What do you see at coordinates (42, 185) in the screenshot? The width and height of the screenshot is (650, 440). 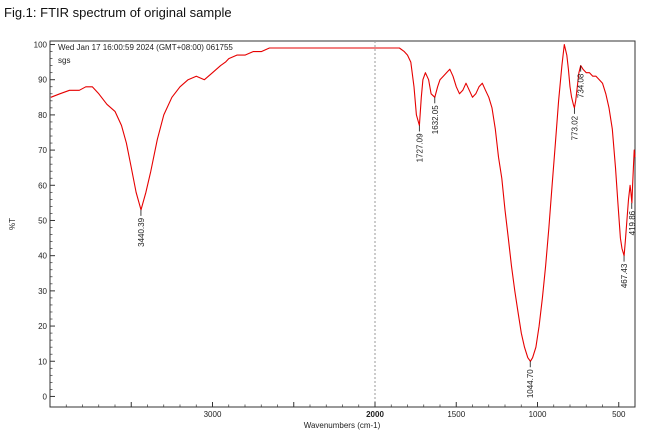 I see `y-tick-label: 60` at bounding box center [42, 185].